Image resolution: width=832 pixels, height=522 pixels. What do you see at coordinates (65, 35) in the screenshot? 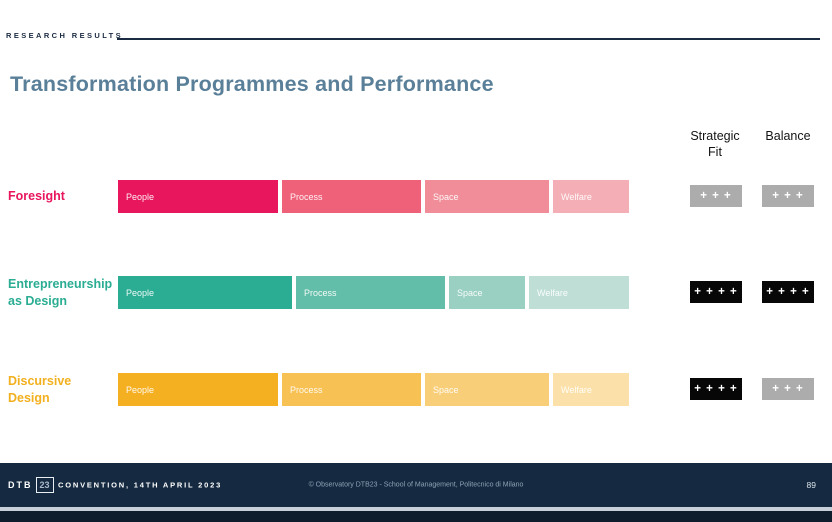
I see `eyebrow-label: RESEARCH RESULTS` at bounding box center [65, 35].